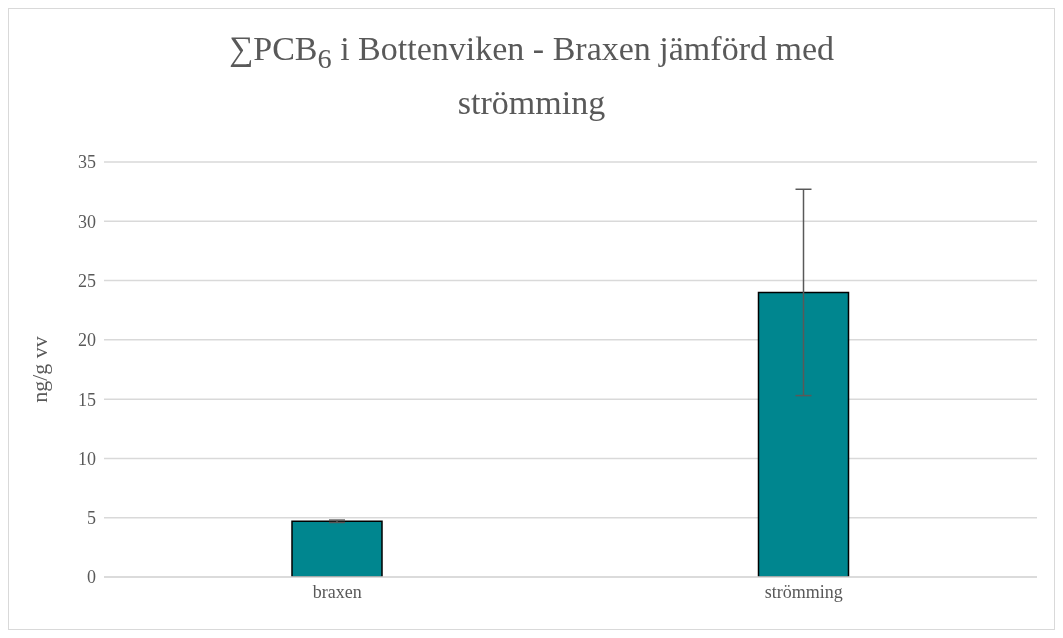 This screenshot has height=638, width=1063. What do you see at coordinates (87, 458) in the screenshot?
I see `y-tick-label: 10` at bounding box center [87, 458].